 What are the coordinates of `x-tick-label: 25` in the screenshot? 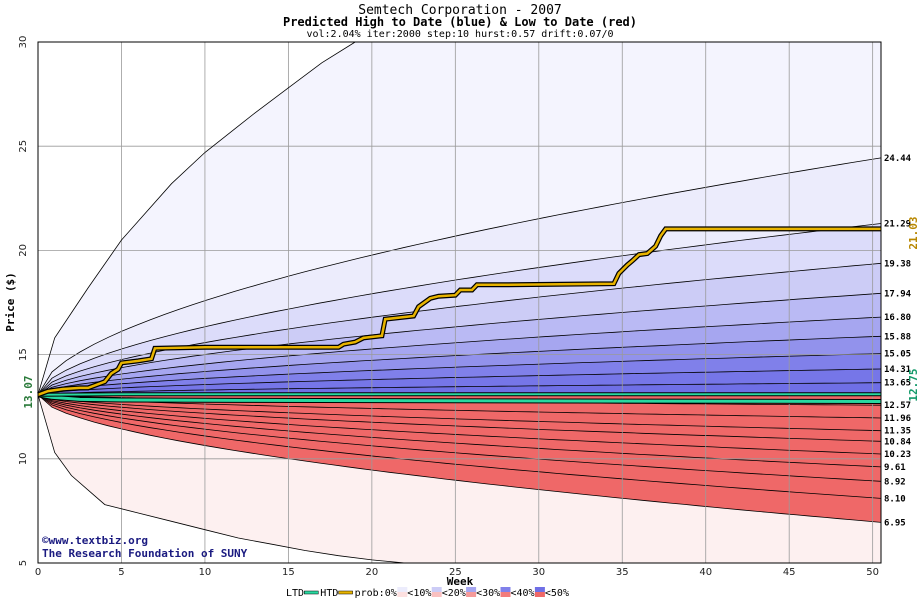 It's located at (455, 572).